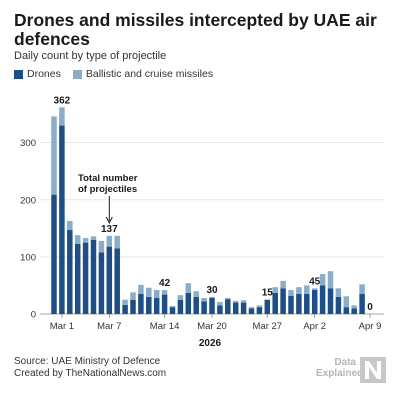  What do you see at coordinates (268, 293) in the screenshot?
I see `total-label: 15` at bounding box center [268, 293].